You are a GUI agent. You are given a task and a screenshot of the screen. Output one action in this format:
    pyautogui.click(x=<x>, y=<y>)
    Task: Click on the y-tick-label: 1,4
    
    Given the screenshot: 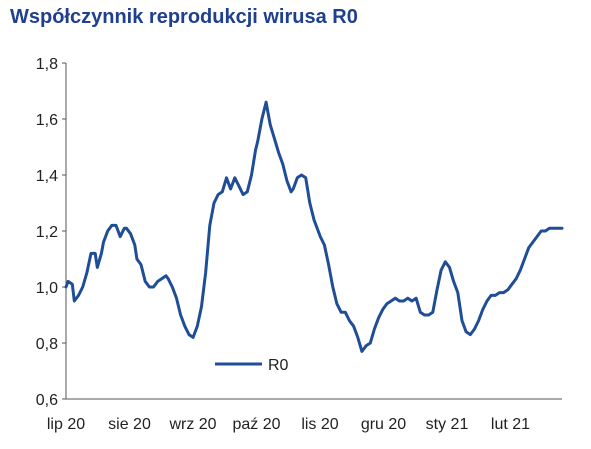 What is the action you would take?
    pyautogui.click(x=47, y=176)
    